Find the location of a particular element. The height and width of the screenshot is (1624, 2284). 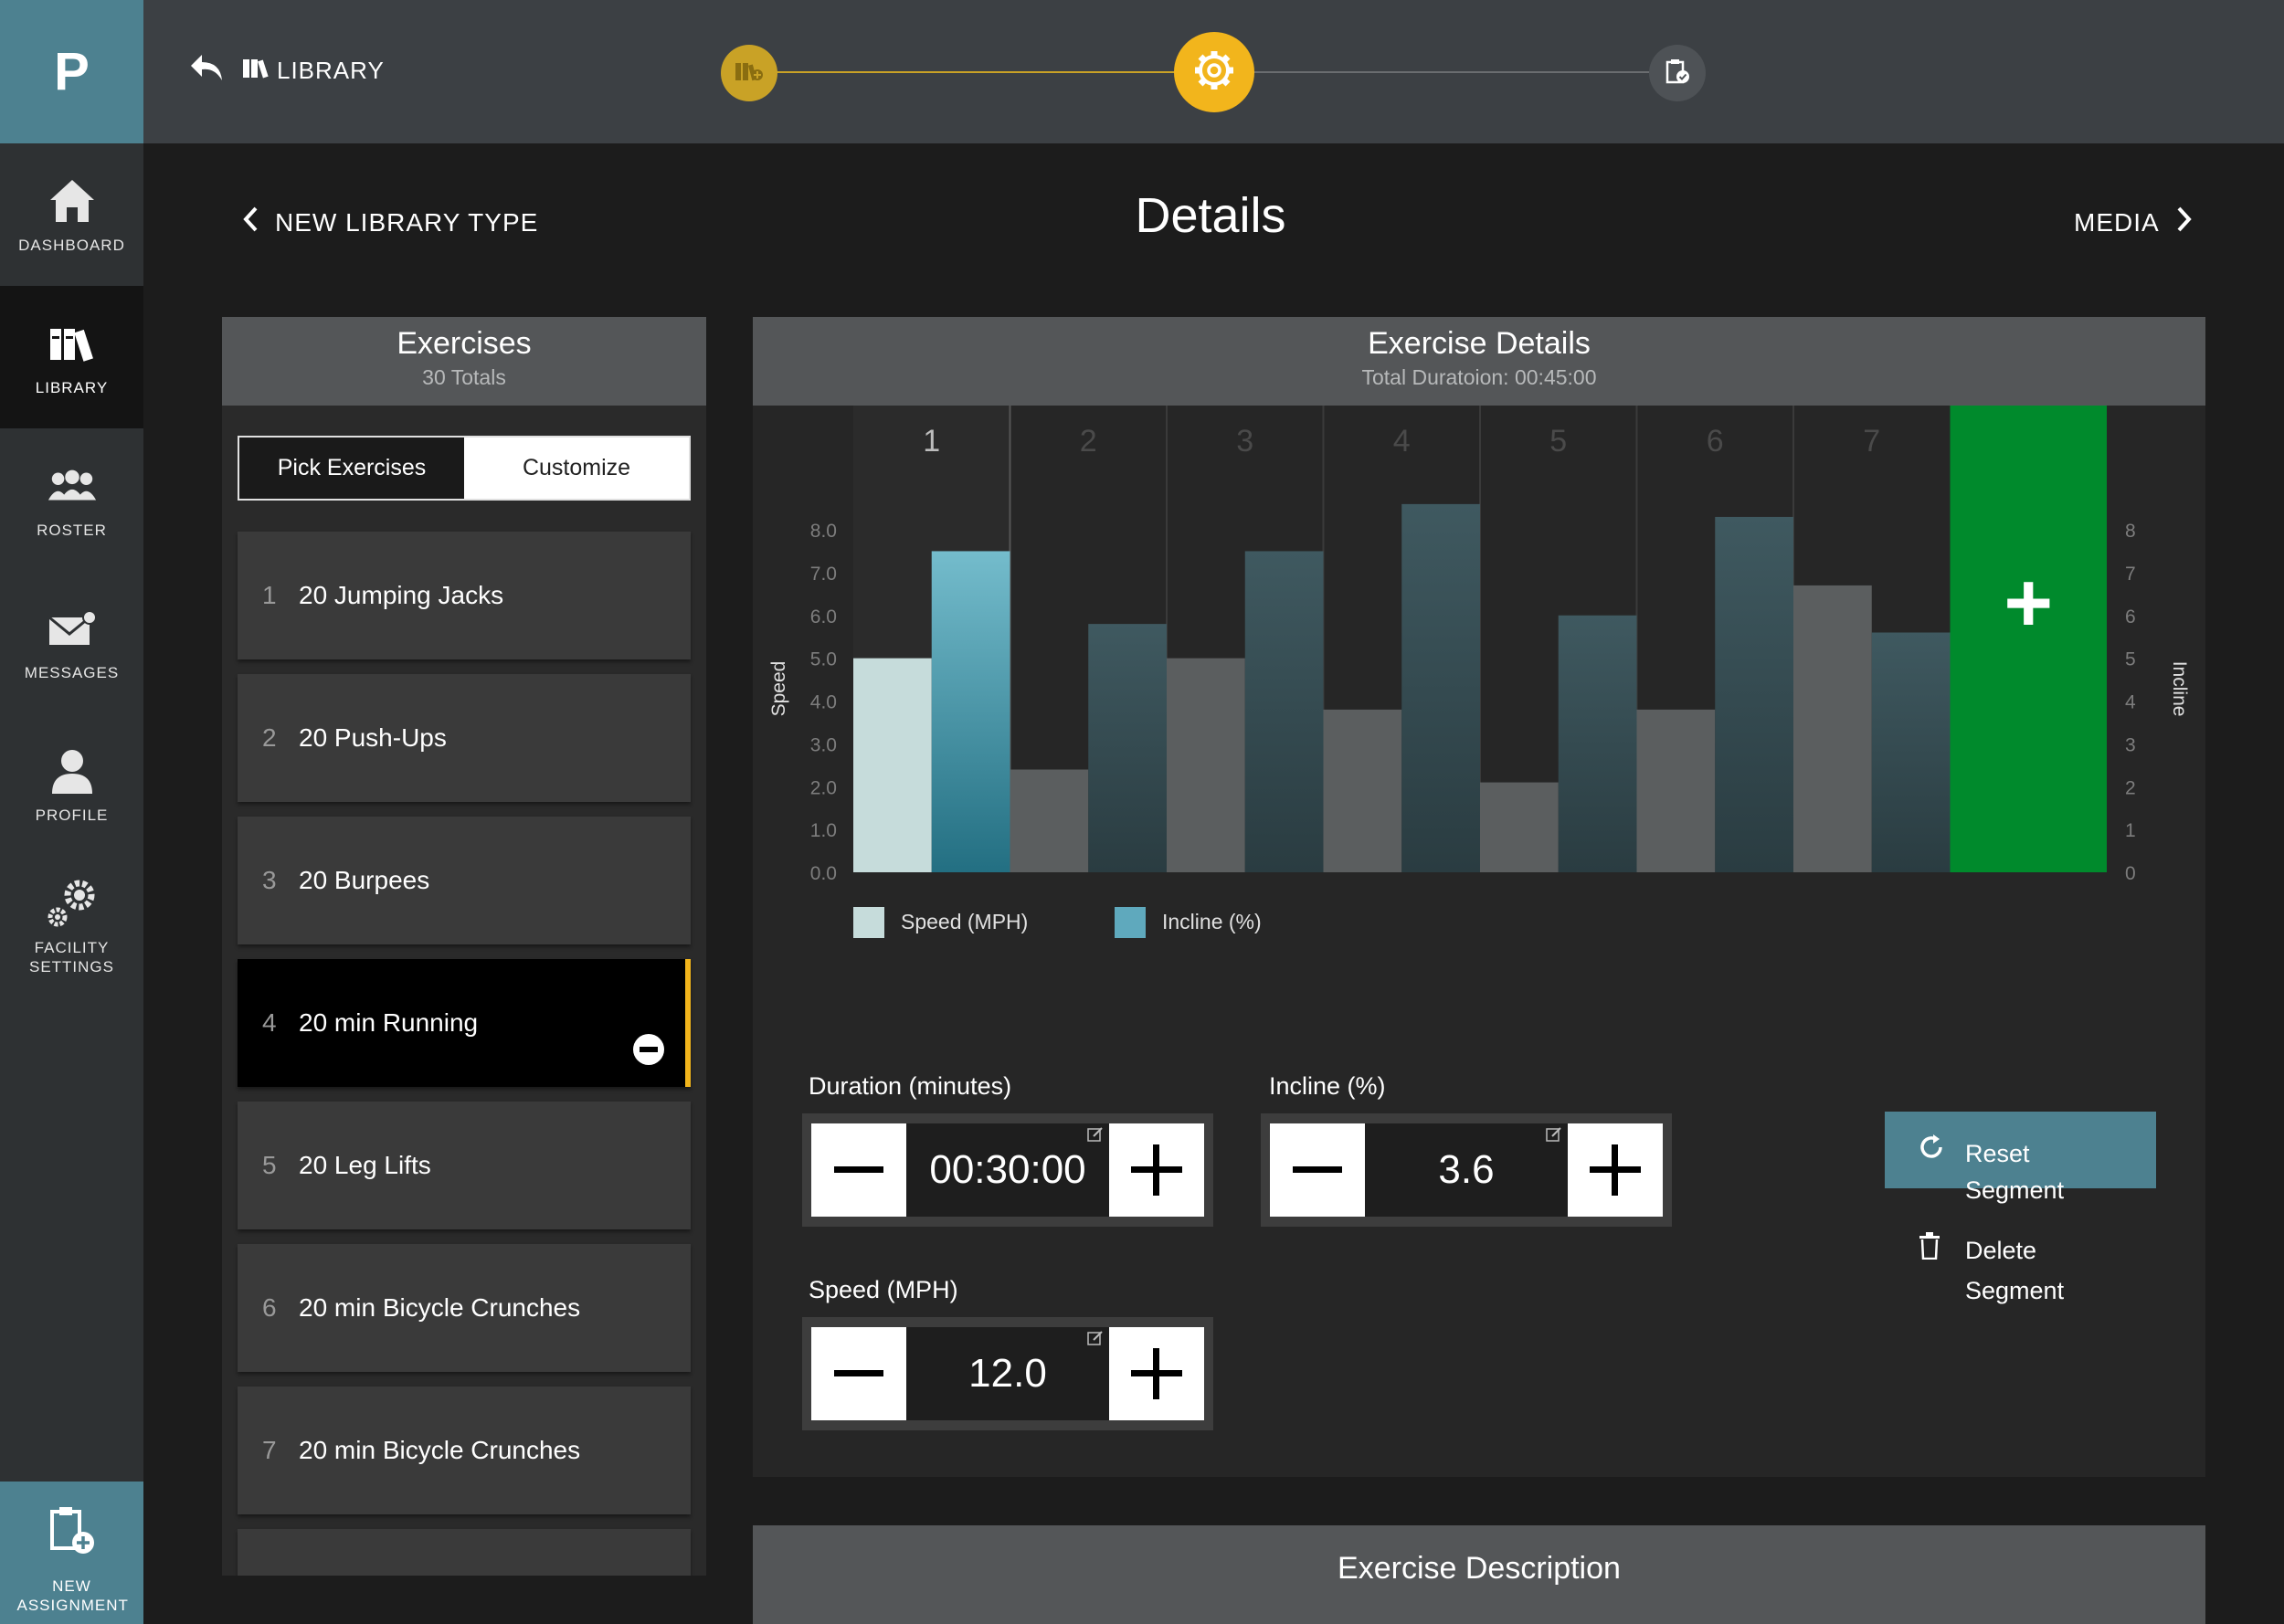

sidebar-item-label: PROFILE is located at coordinates (72, 815).